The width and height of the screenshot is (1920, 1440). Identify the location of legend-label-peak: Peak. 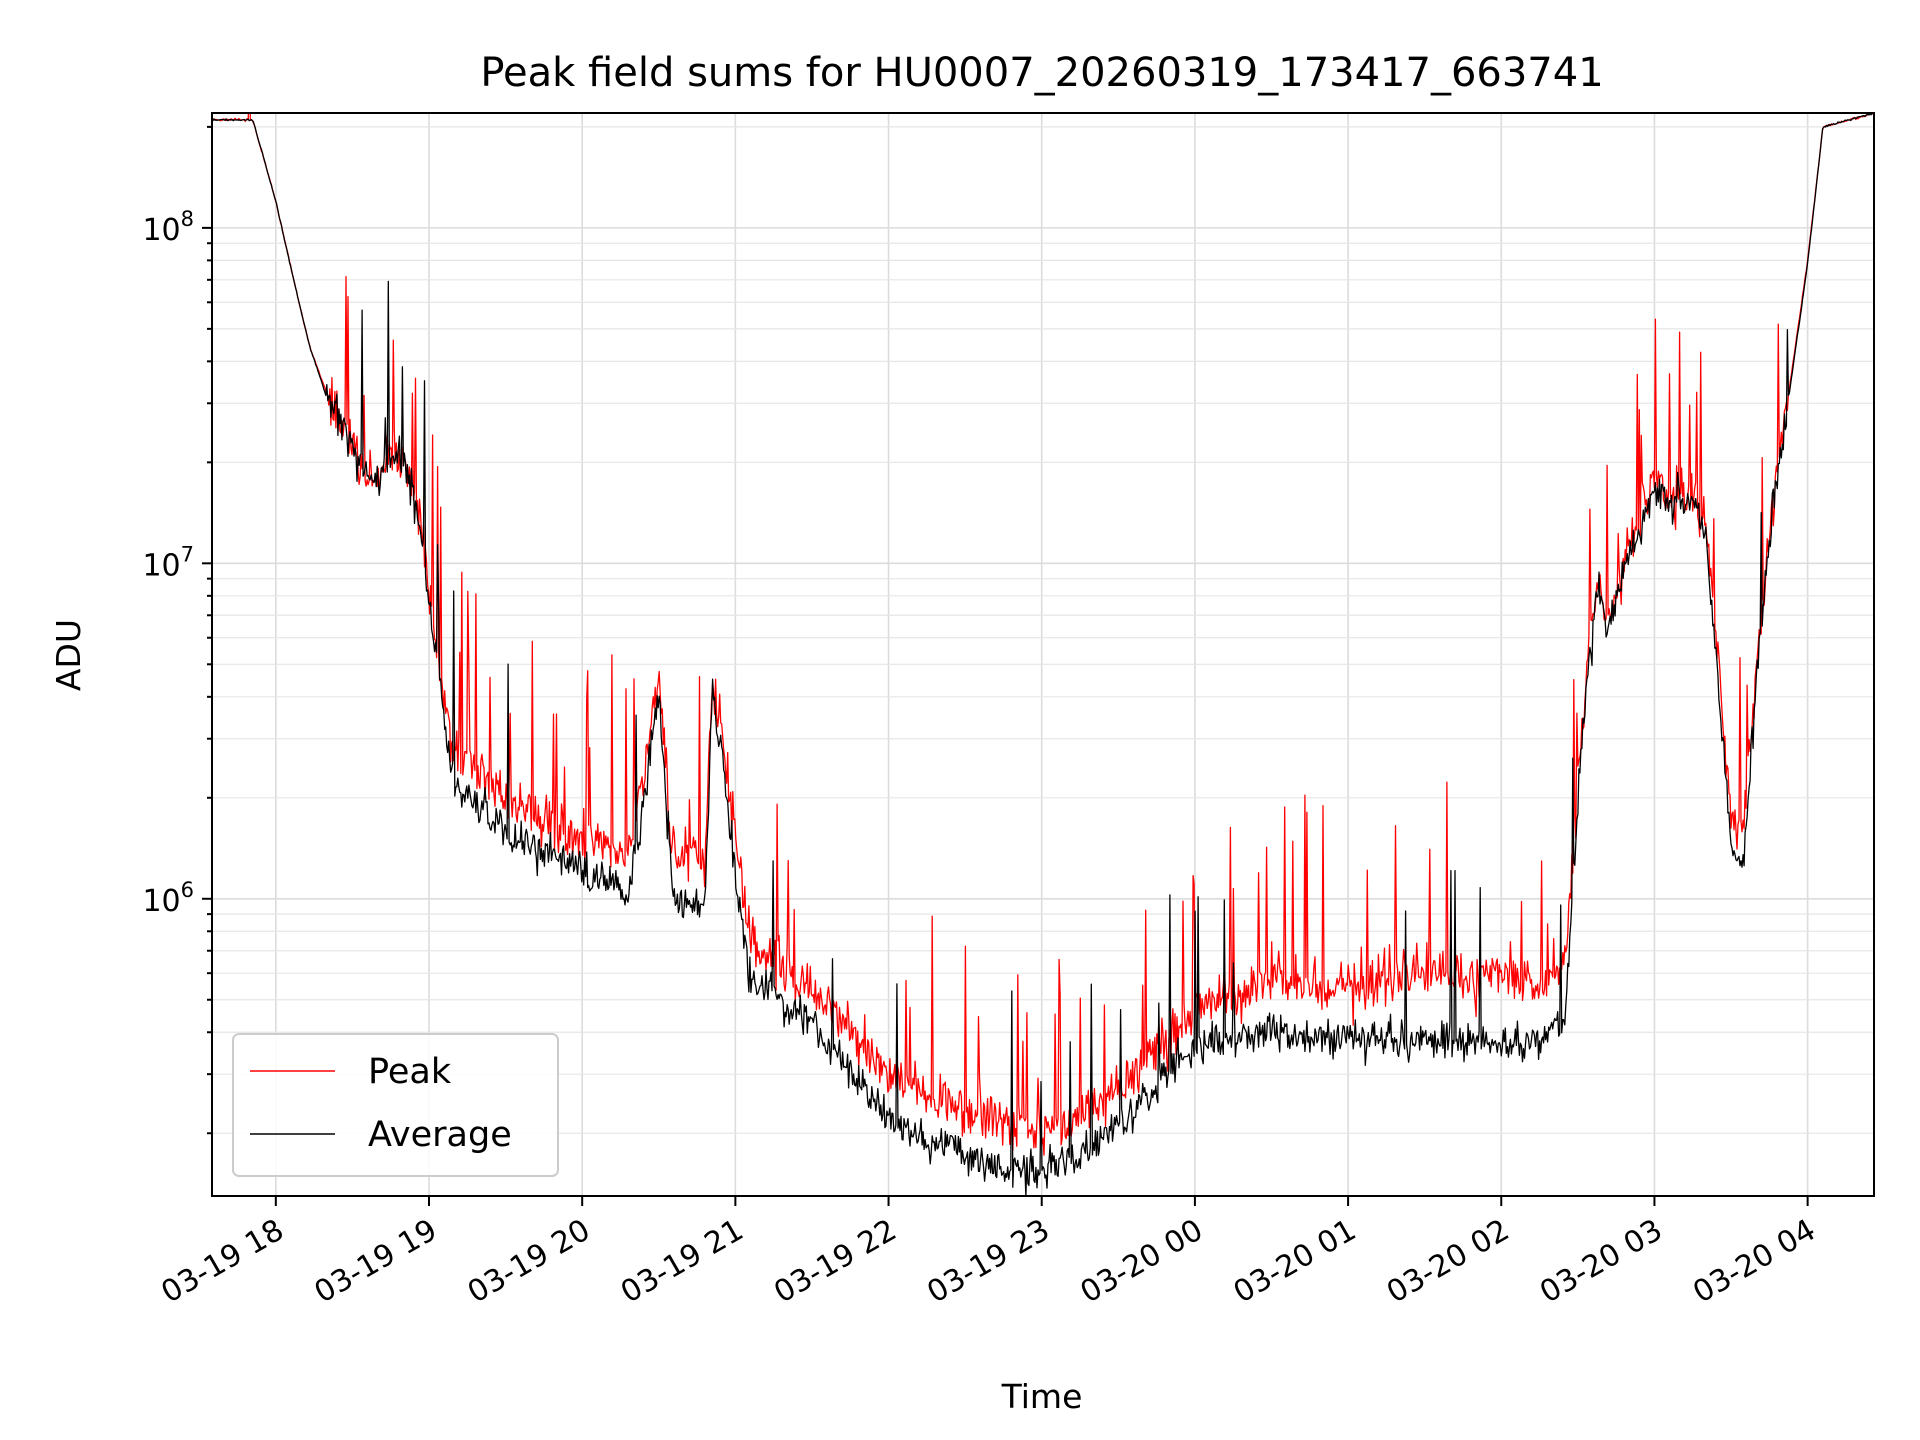
(410, 1072).